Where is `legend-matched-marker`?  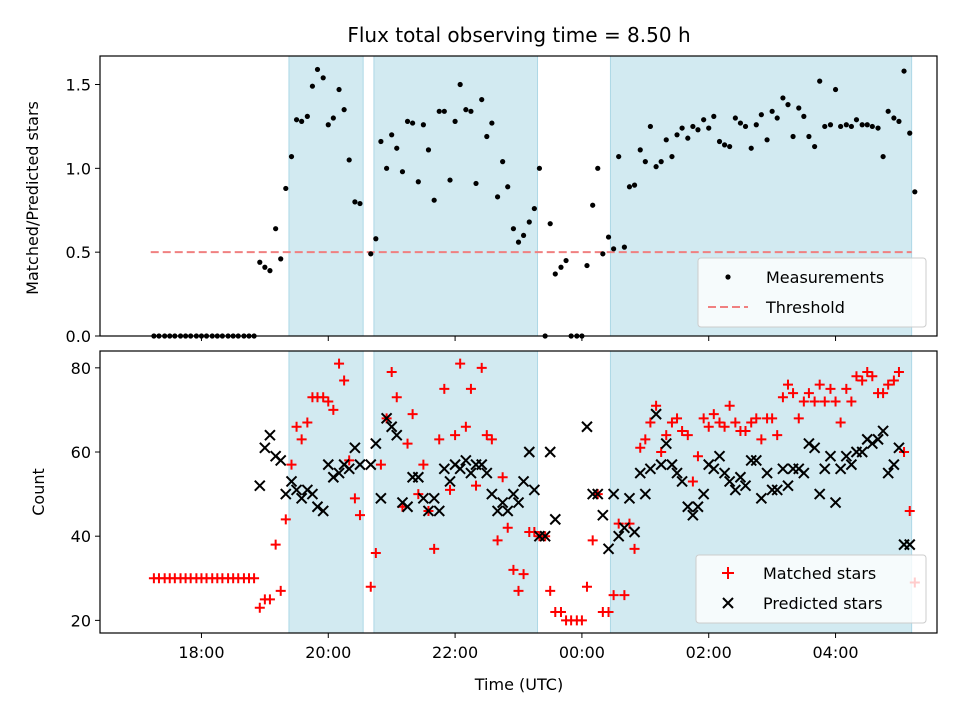
legend-matched-marker is located at coordinates (728, 573).